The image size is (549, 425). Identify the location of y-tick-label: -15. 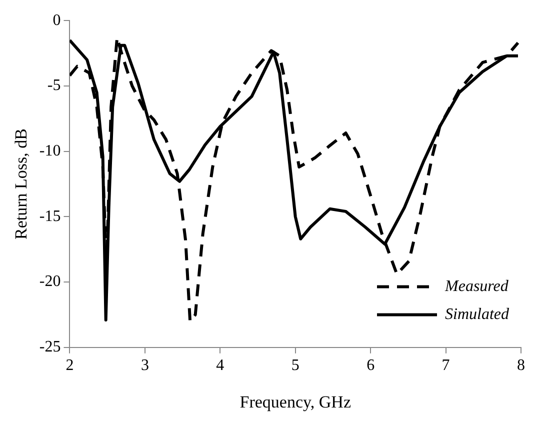
(50, 216).